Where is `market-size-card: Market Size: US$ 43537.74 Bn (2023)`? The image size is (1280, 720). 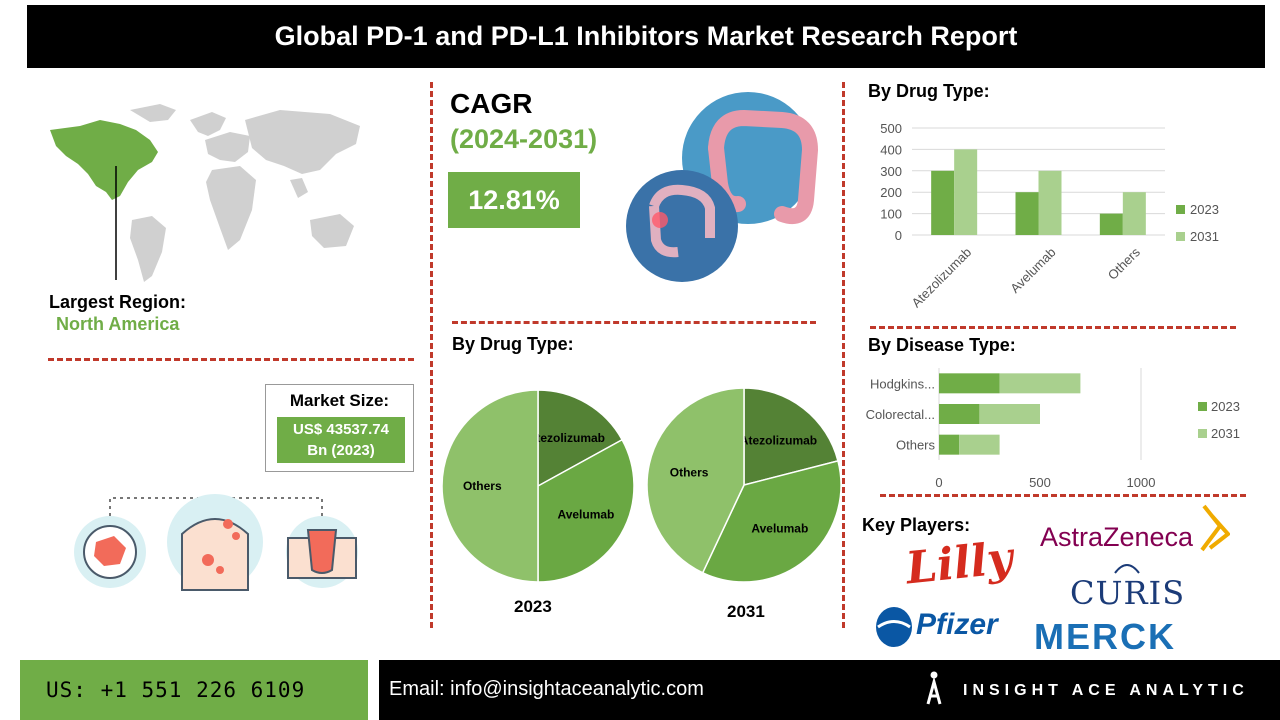
market-size-card: Market Size: US$ 43537.74 Bn (2023) is located at coordinates (339, 428).